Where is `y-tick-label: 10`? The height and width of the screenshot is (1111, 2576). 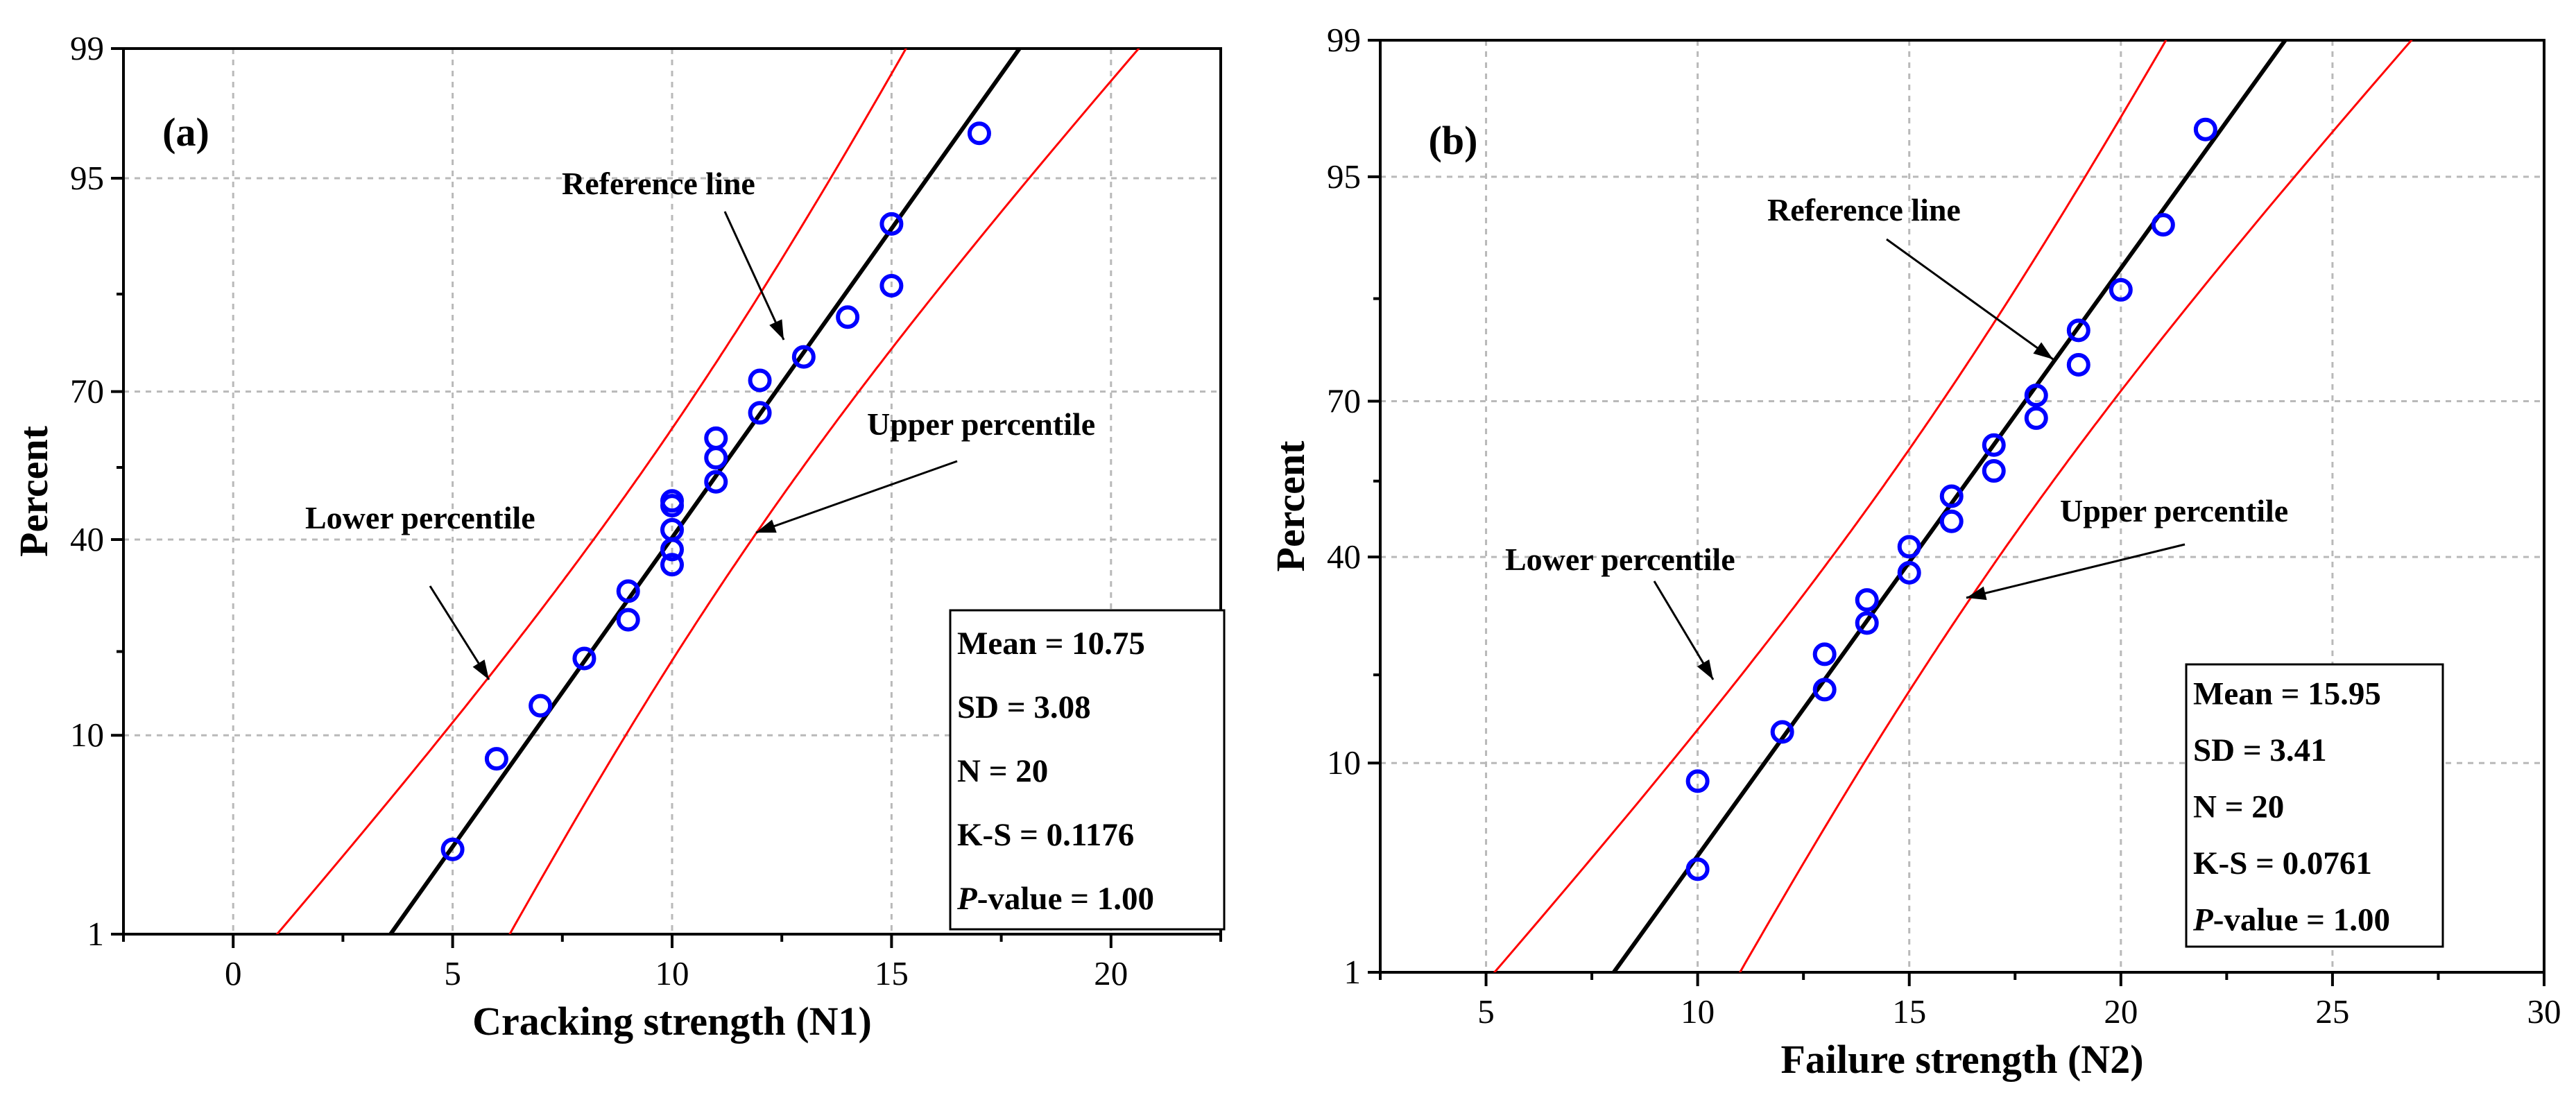 y-tick-label: 10 is located at coordinates (1344, 763).